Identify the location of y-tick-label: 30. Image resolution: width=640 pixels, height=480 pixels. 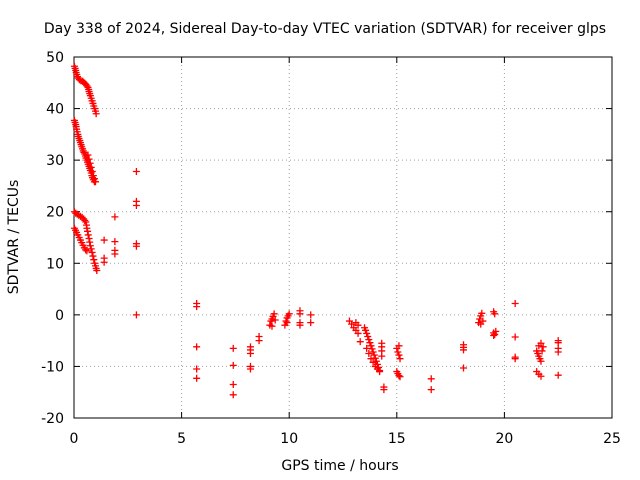
(55, 161).